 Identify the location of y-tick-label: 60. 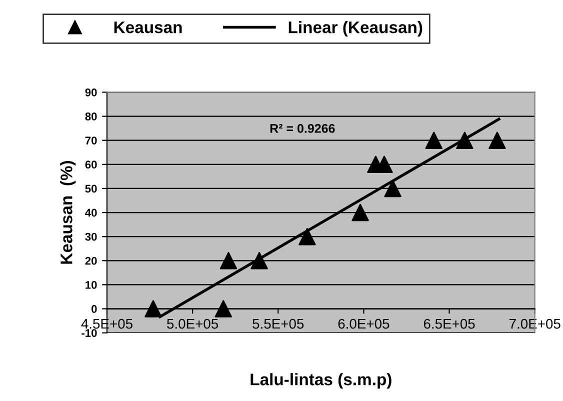
(91, 164).